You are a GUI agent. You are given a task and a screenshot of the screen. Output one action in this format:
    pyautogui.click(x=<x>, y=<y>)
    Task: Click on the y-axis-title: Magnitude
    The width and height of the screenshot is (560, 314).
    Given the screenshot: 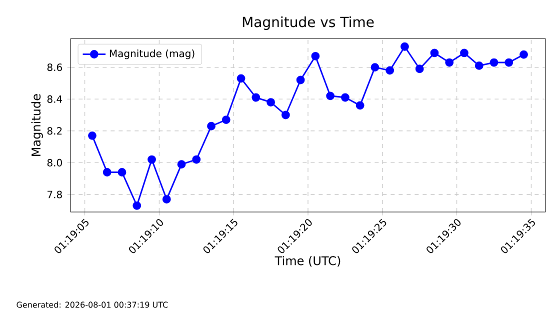 What is the action you would take?
    pyautogui.click(x=37, y=125)
    